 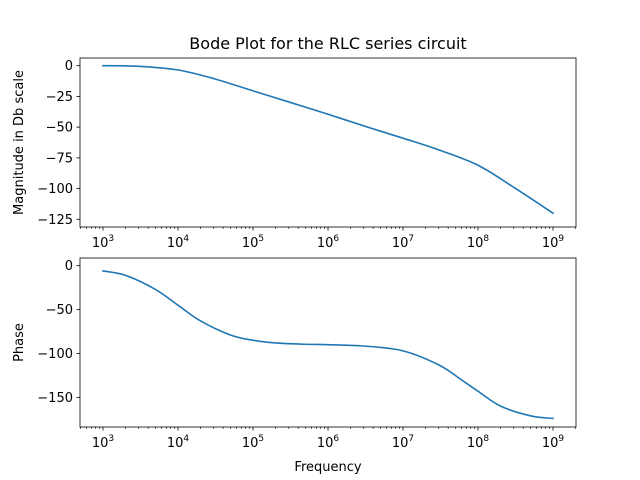 I want to click on chart-title: Bode Plot for the RLC series circuit, so click(x=327, y=43).